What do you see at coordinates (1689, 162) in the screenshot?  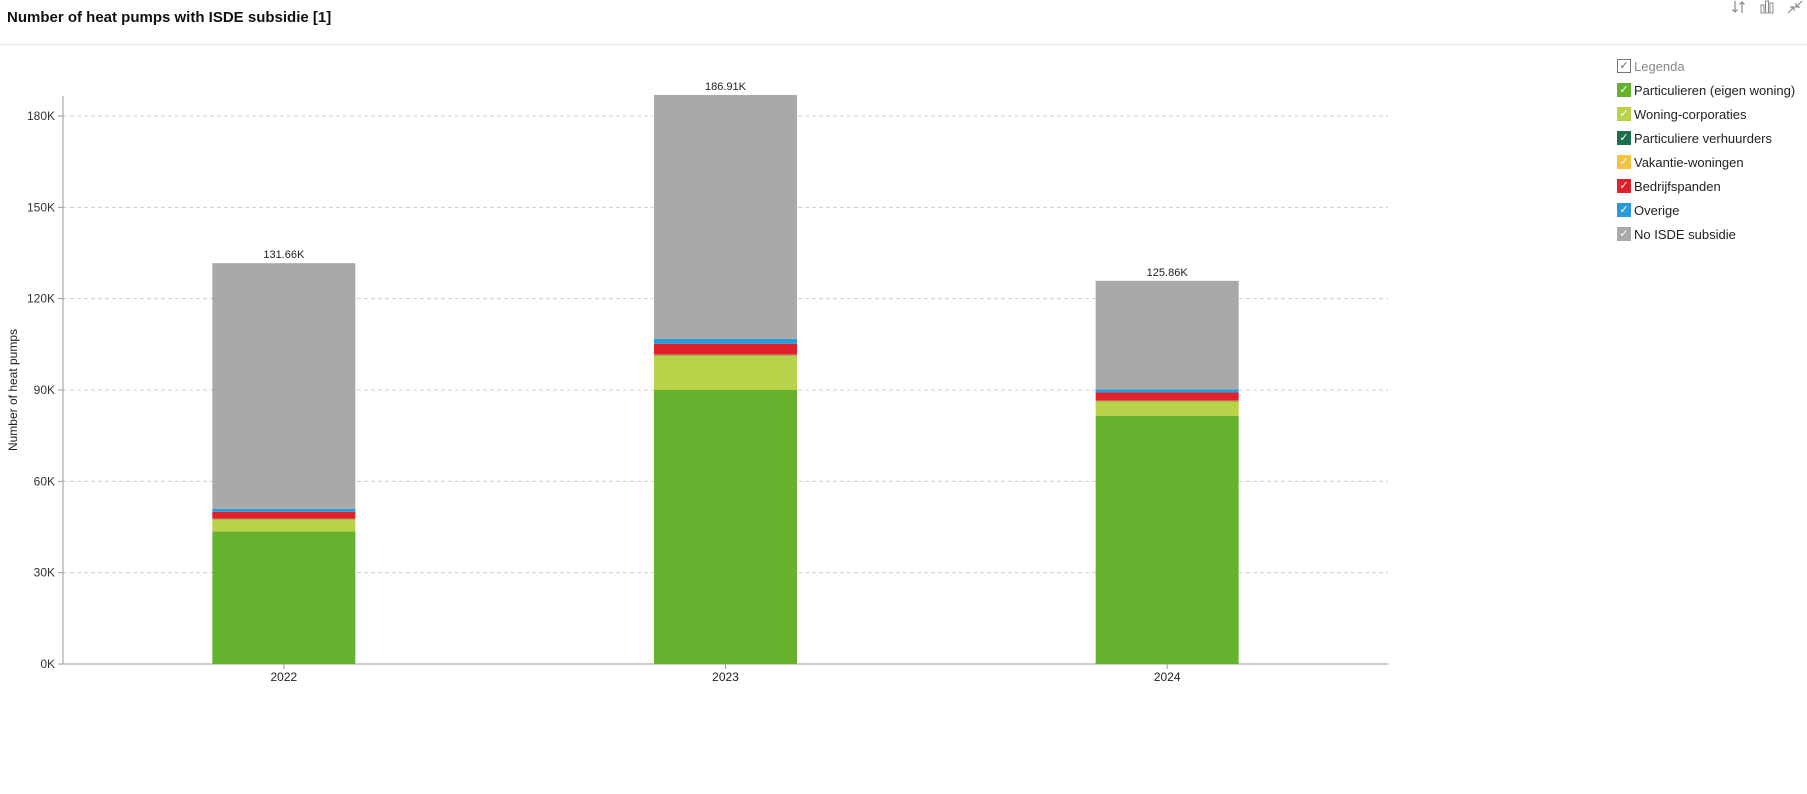 I see `legend-label: Vakantie-woningen` at bounding box center [1689, 162].